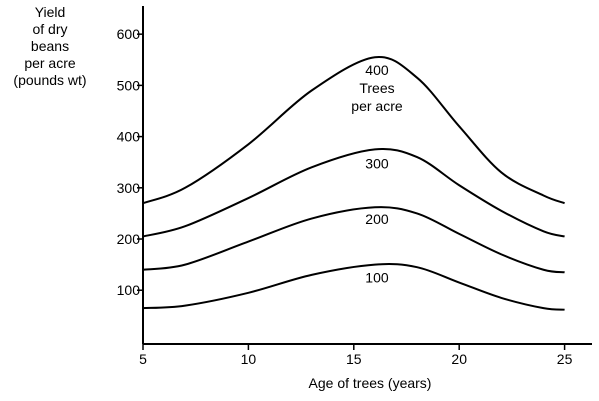 The image size is (599, 401). Describe the element at coordinates (50, 12) in the screenshot. I see `y-axis-label-line-1: Yield` at that location.